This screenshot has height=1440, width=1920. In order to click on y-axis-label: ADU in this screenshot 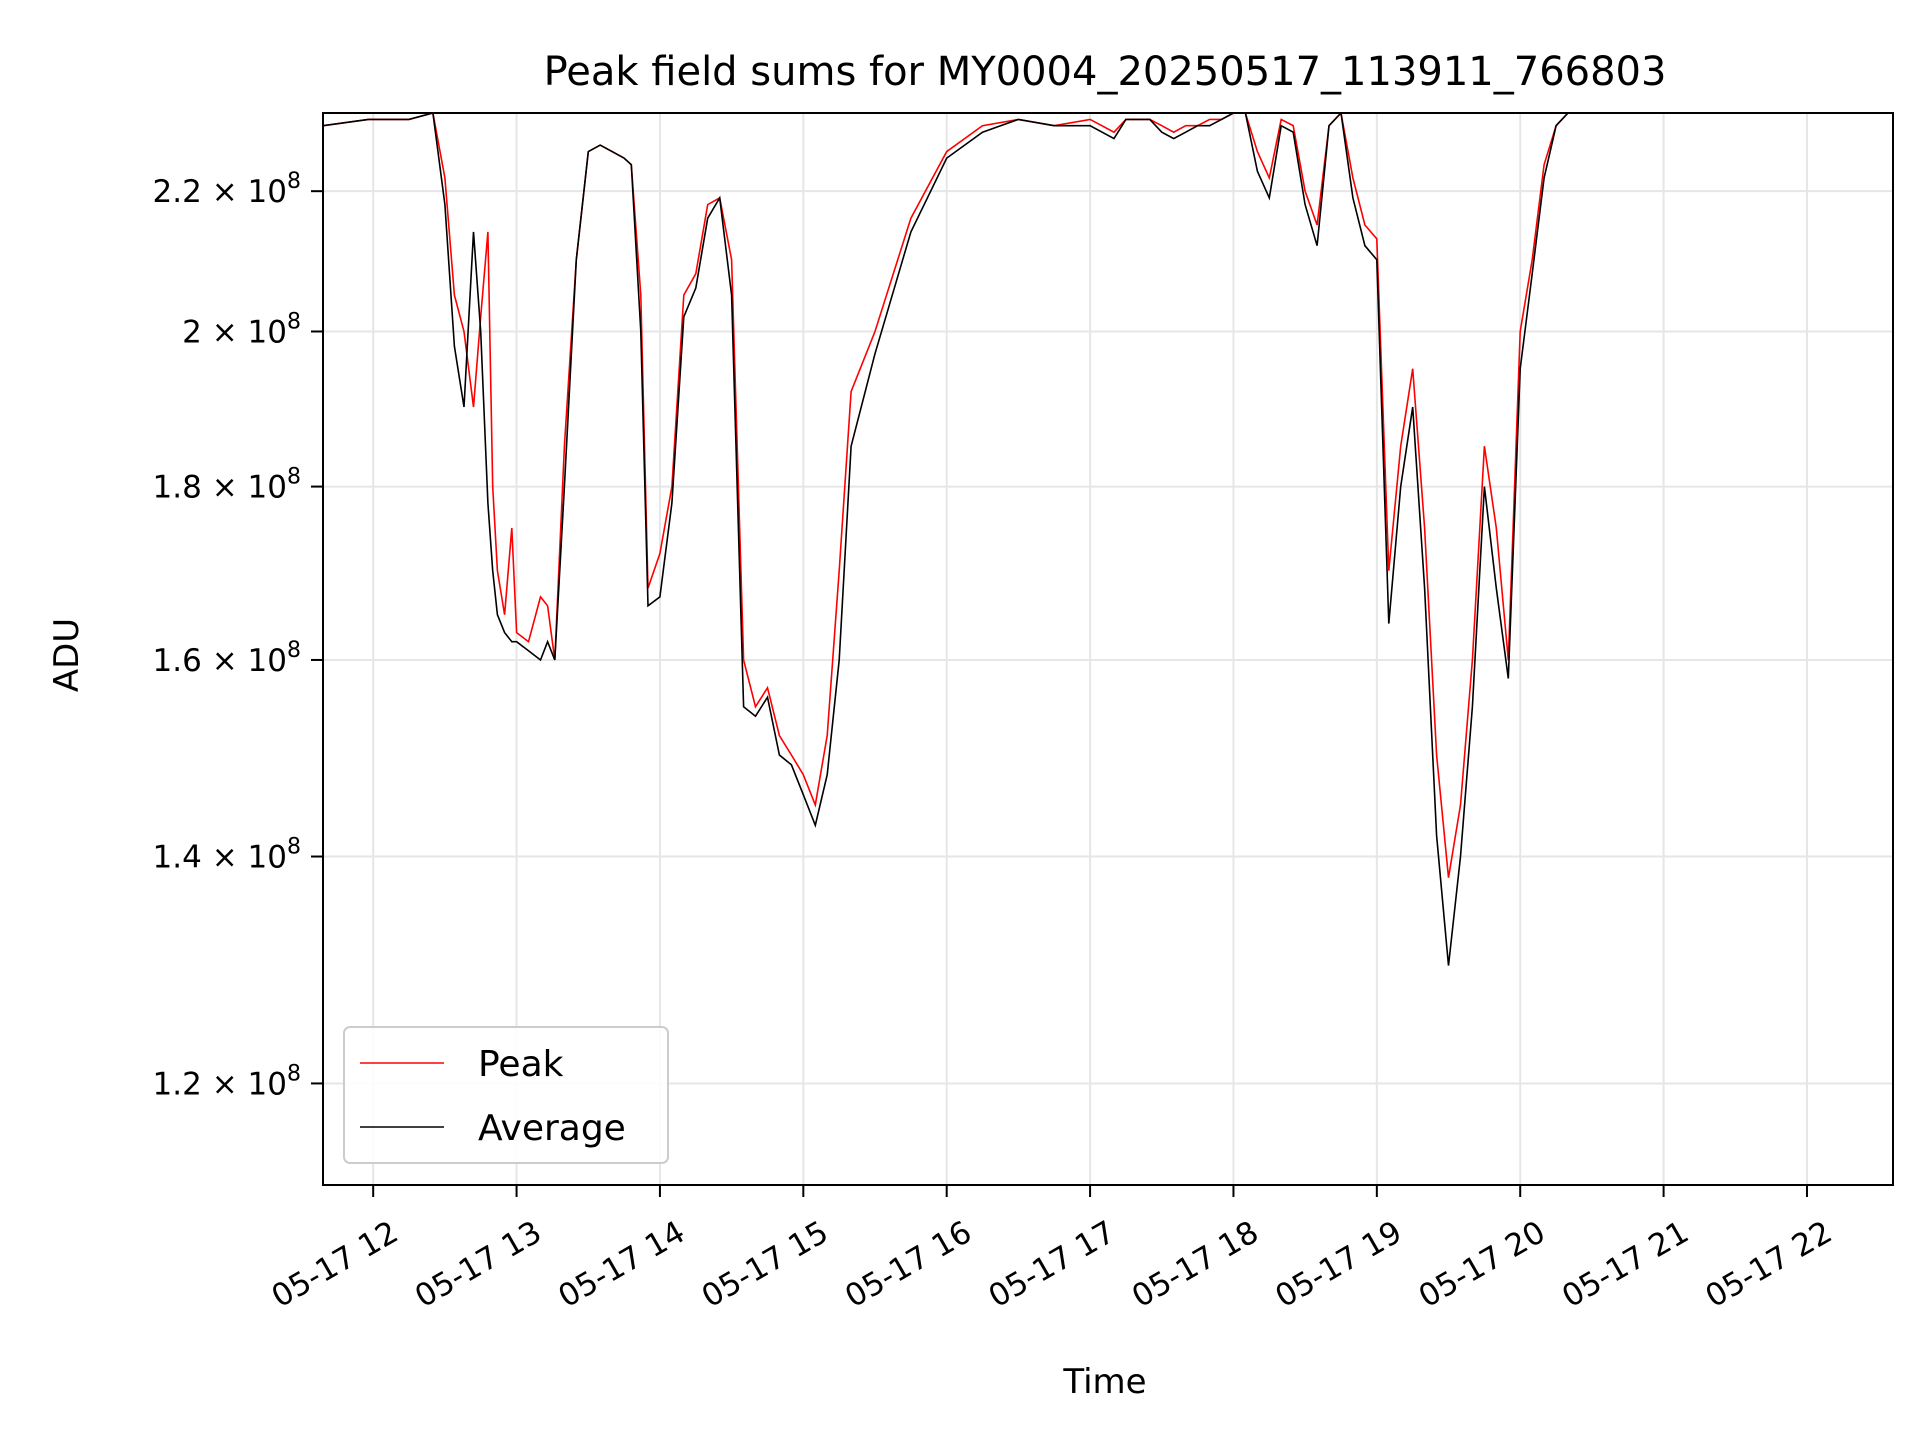, I will do `click(67, 655)`.